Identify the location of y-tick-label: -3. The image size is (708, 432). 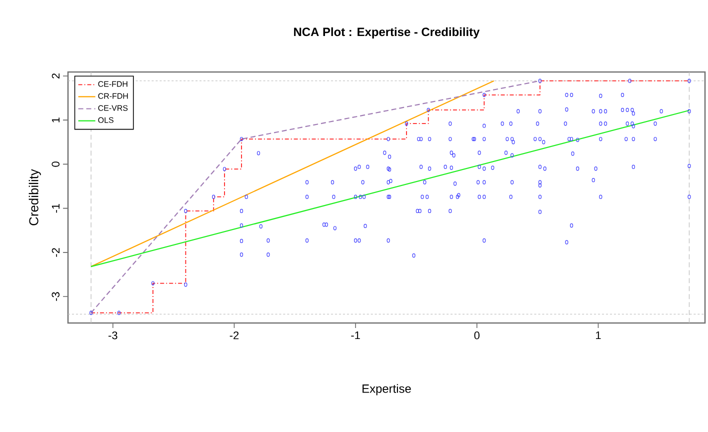
(56, 296).